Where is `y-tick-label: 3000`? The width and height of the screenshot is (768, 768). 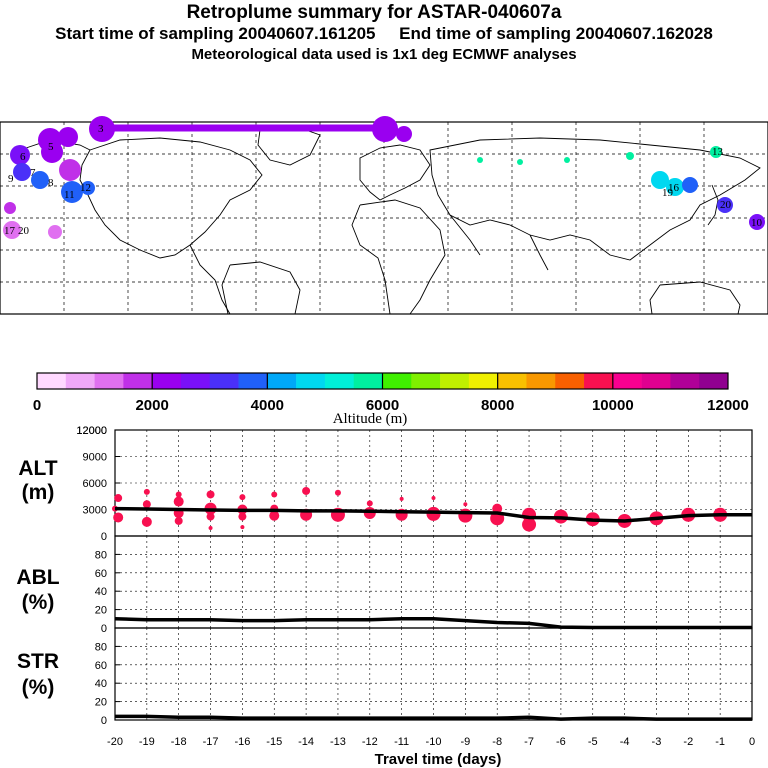 y-tick-label: 3000 is located at coordinates (95, 511).